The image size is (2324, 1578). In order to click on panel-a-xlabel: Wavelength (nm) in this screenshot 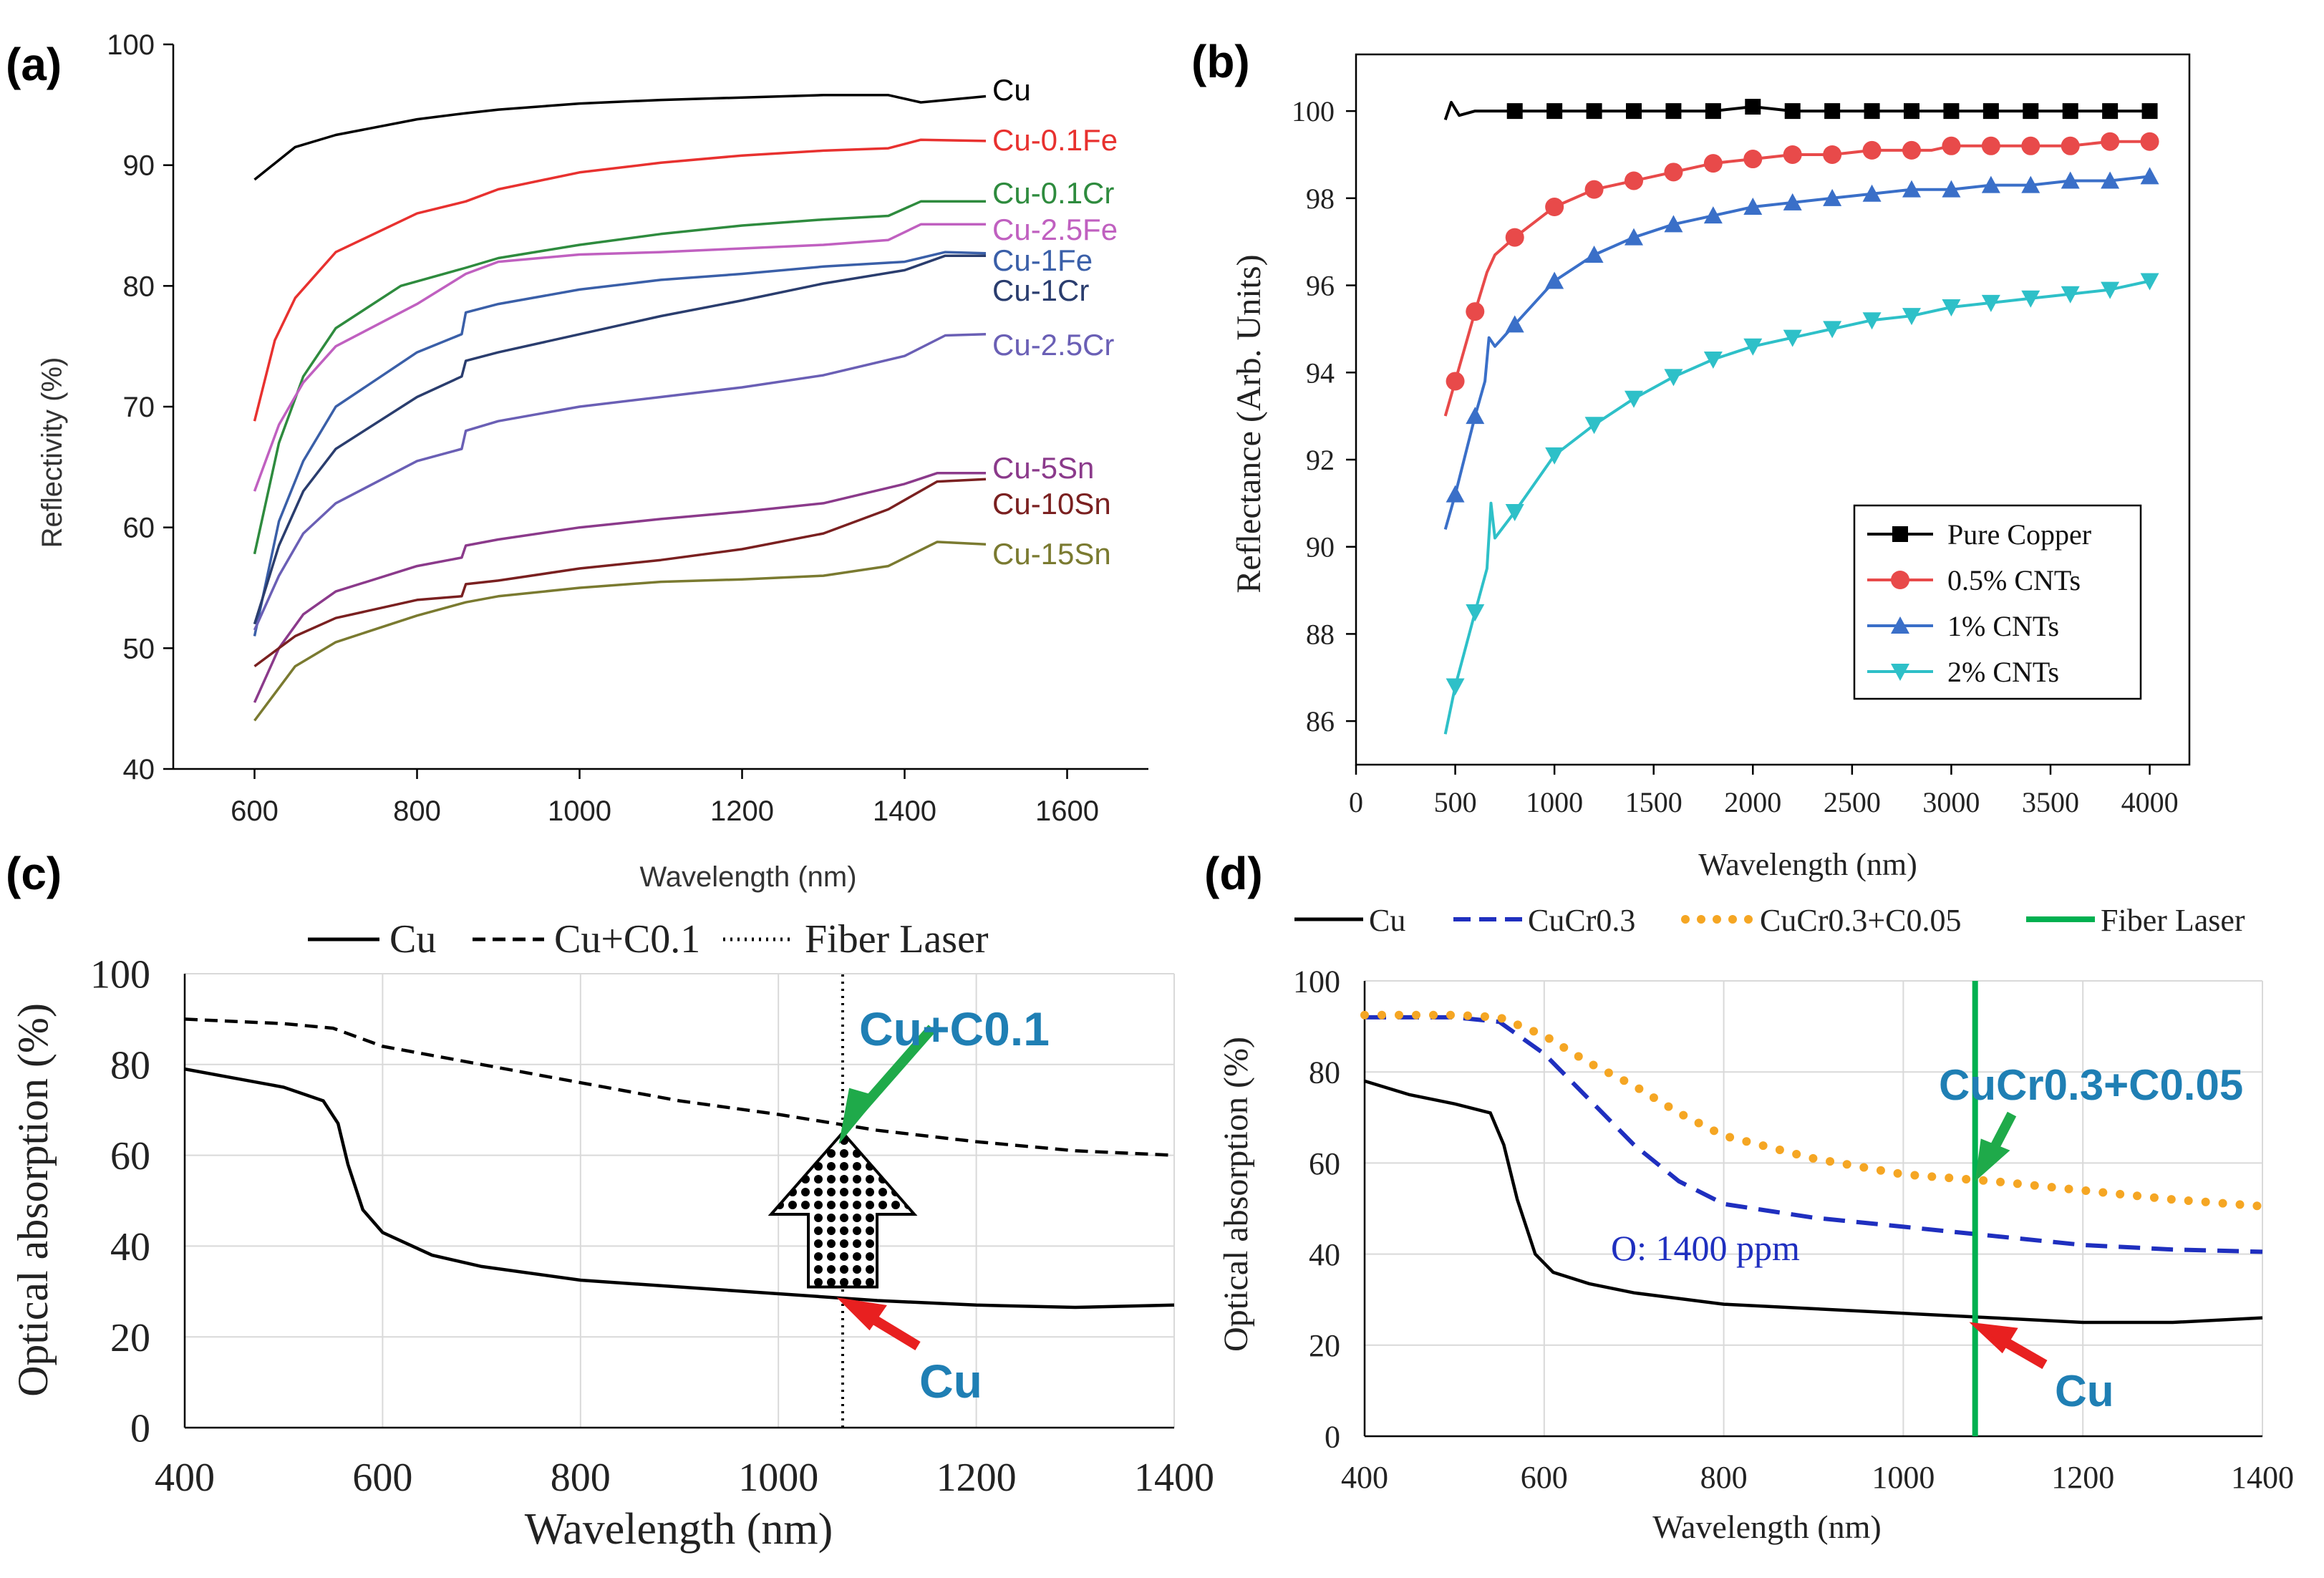, I will do `click(747, 877)`.